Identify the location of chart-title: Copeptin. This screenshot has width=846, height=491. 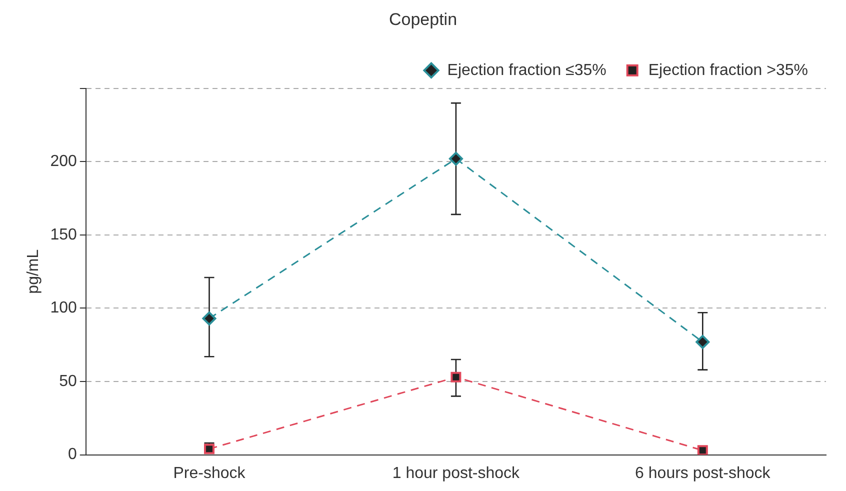
(423, 19).